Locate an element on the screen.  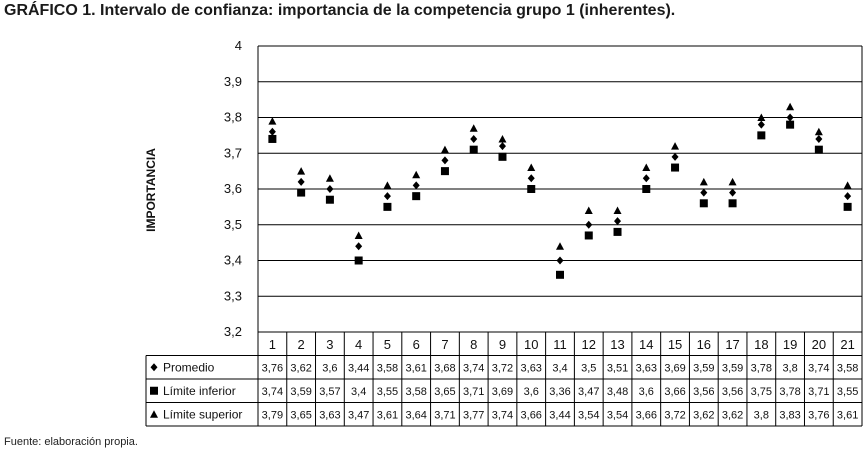
y-tick-label: 3,4 is located at coordinates (233, 260).